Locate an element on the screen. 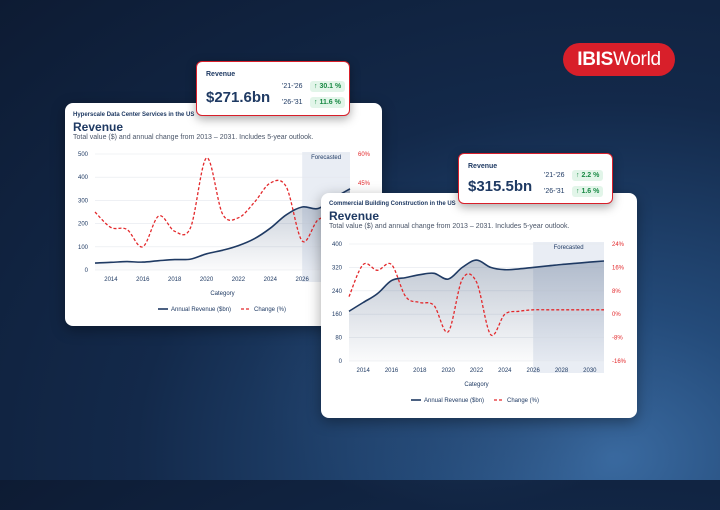  y2-tick-label: 24% is located at coordinates (618, 245).